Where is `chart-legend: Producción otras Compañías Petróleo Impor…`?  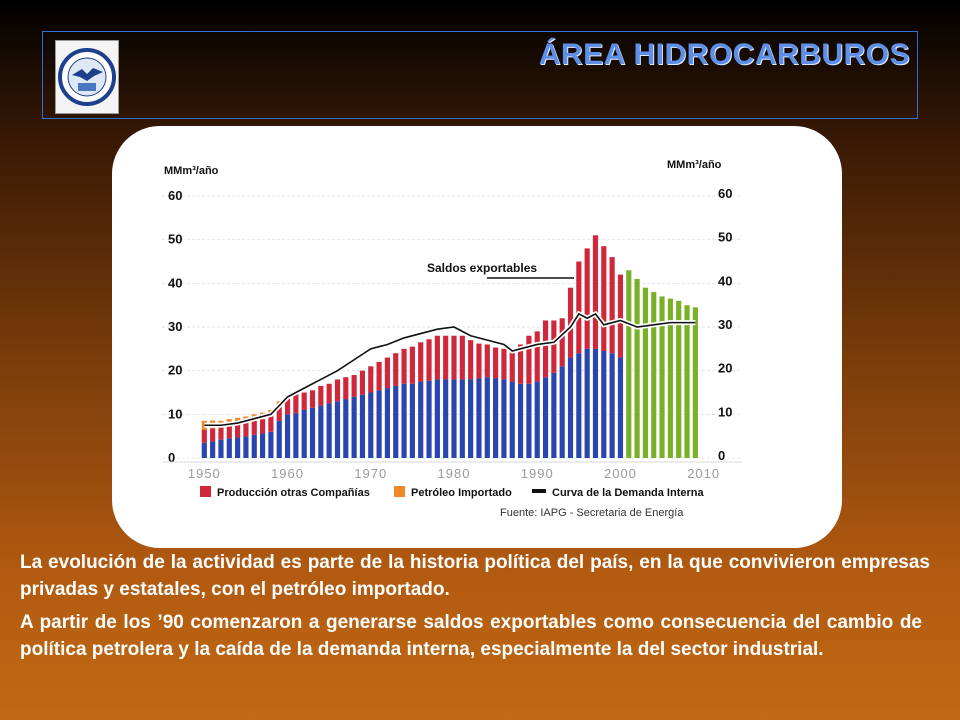
chart-legend: Producción otras Compañías Petróleo Impor… is located at coordinates (452, 492).